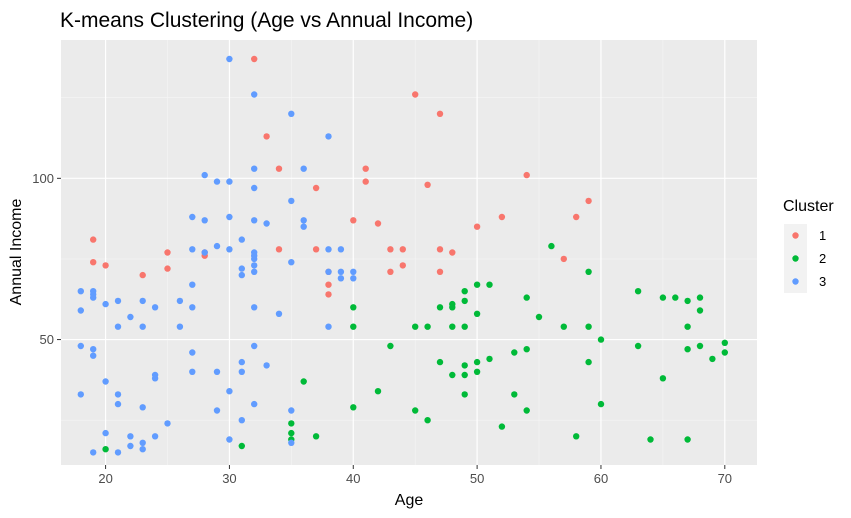  What do you see at coordinates (43, 178) in the screenshot?
I see `y-tick-label: 100` at bounding box center [43, 178].